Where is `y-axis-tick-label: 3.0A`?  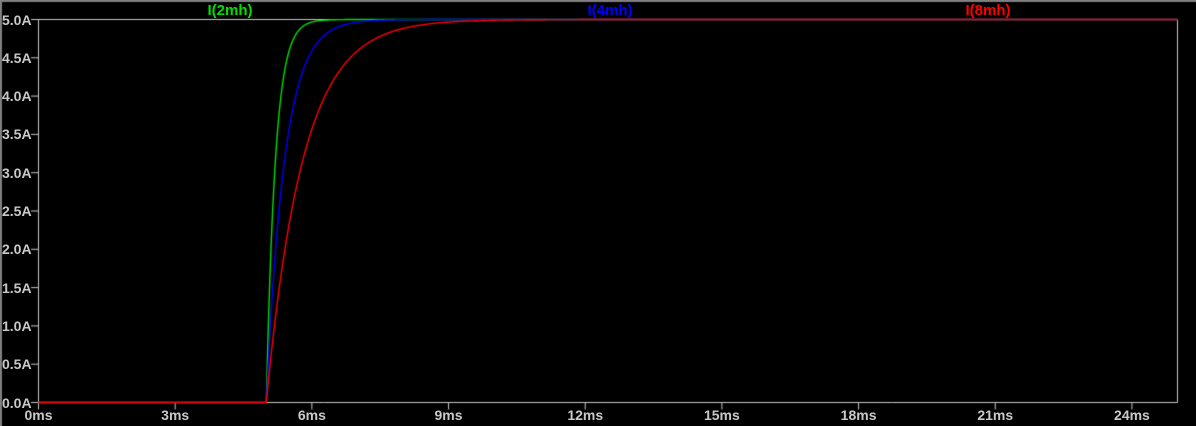 y-axis-tick-label: 3.0A is located at coordinates (17, 172).